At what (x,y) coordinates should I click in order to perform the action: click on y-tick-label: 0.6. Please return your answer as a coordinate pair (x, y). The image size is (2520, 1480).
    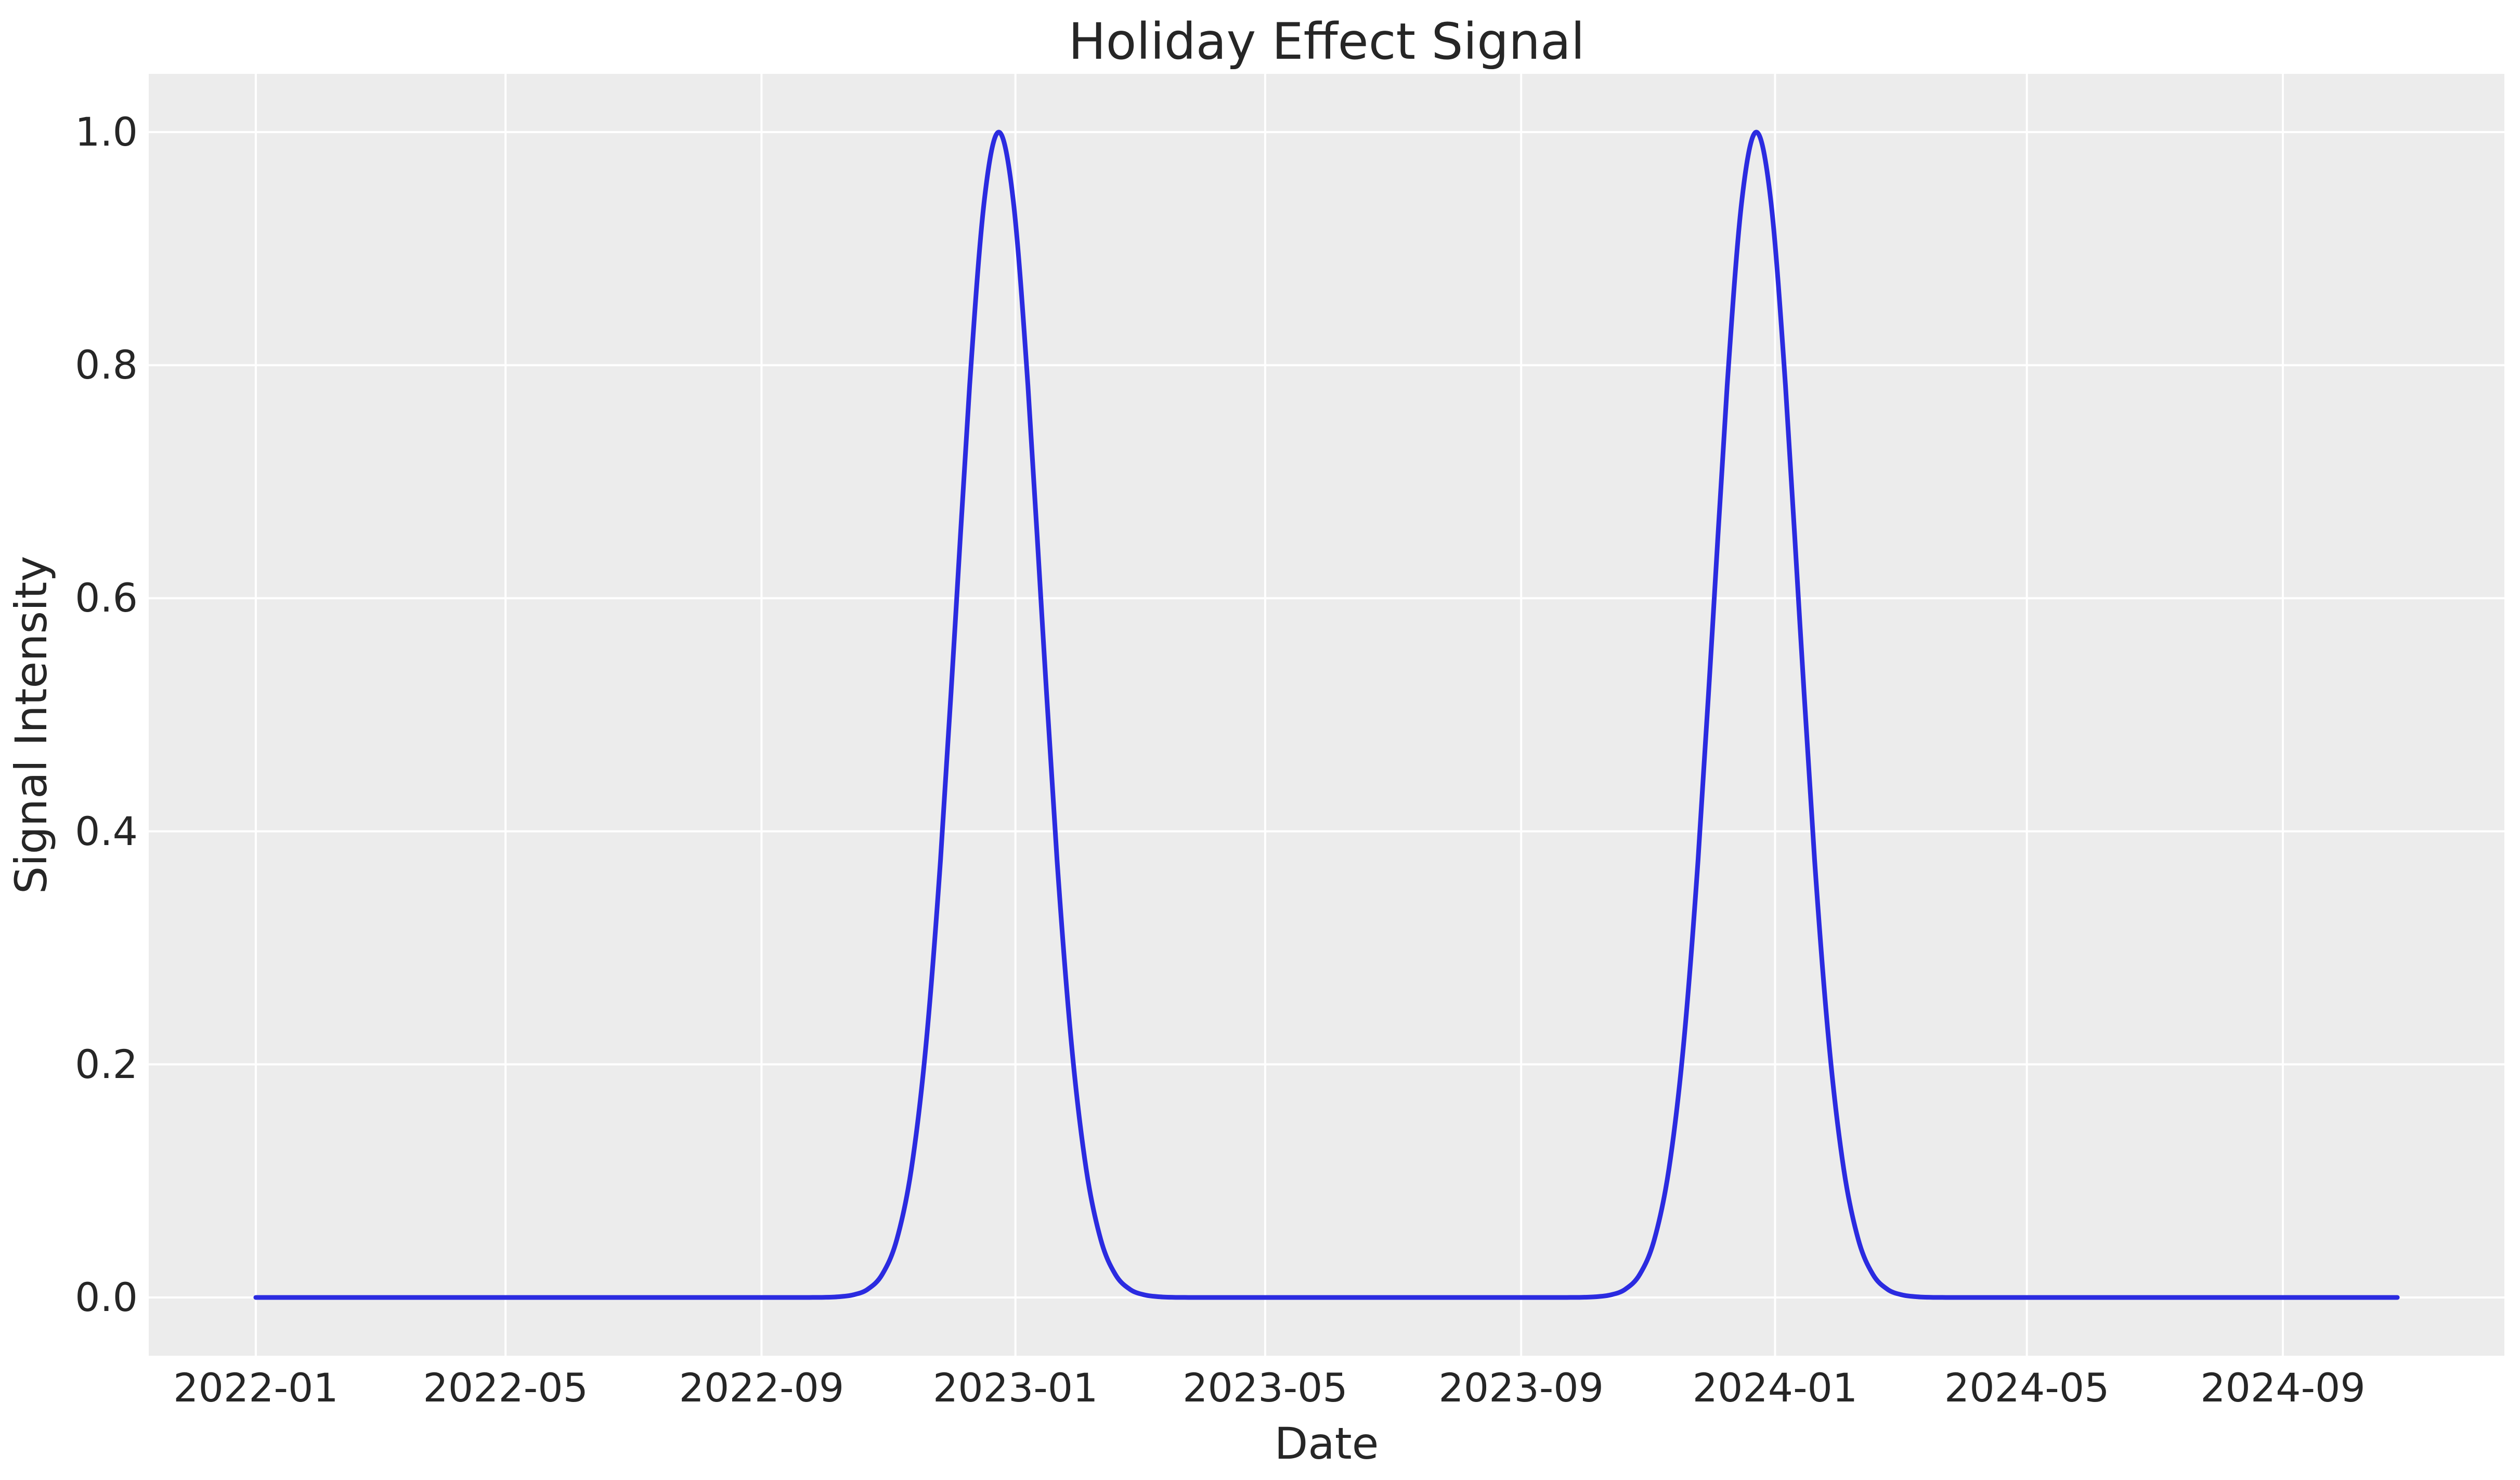
    Looking at the image, I should click on (106, 598).